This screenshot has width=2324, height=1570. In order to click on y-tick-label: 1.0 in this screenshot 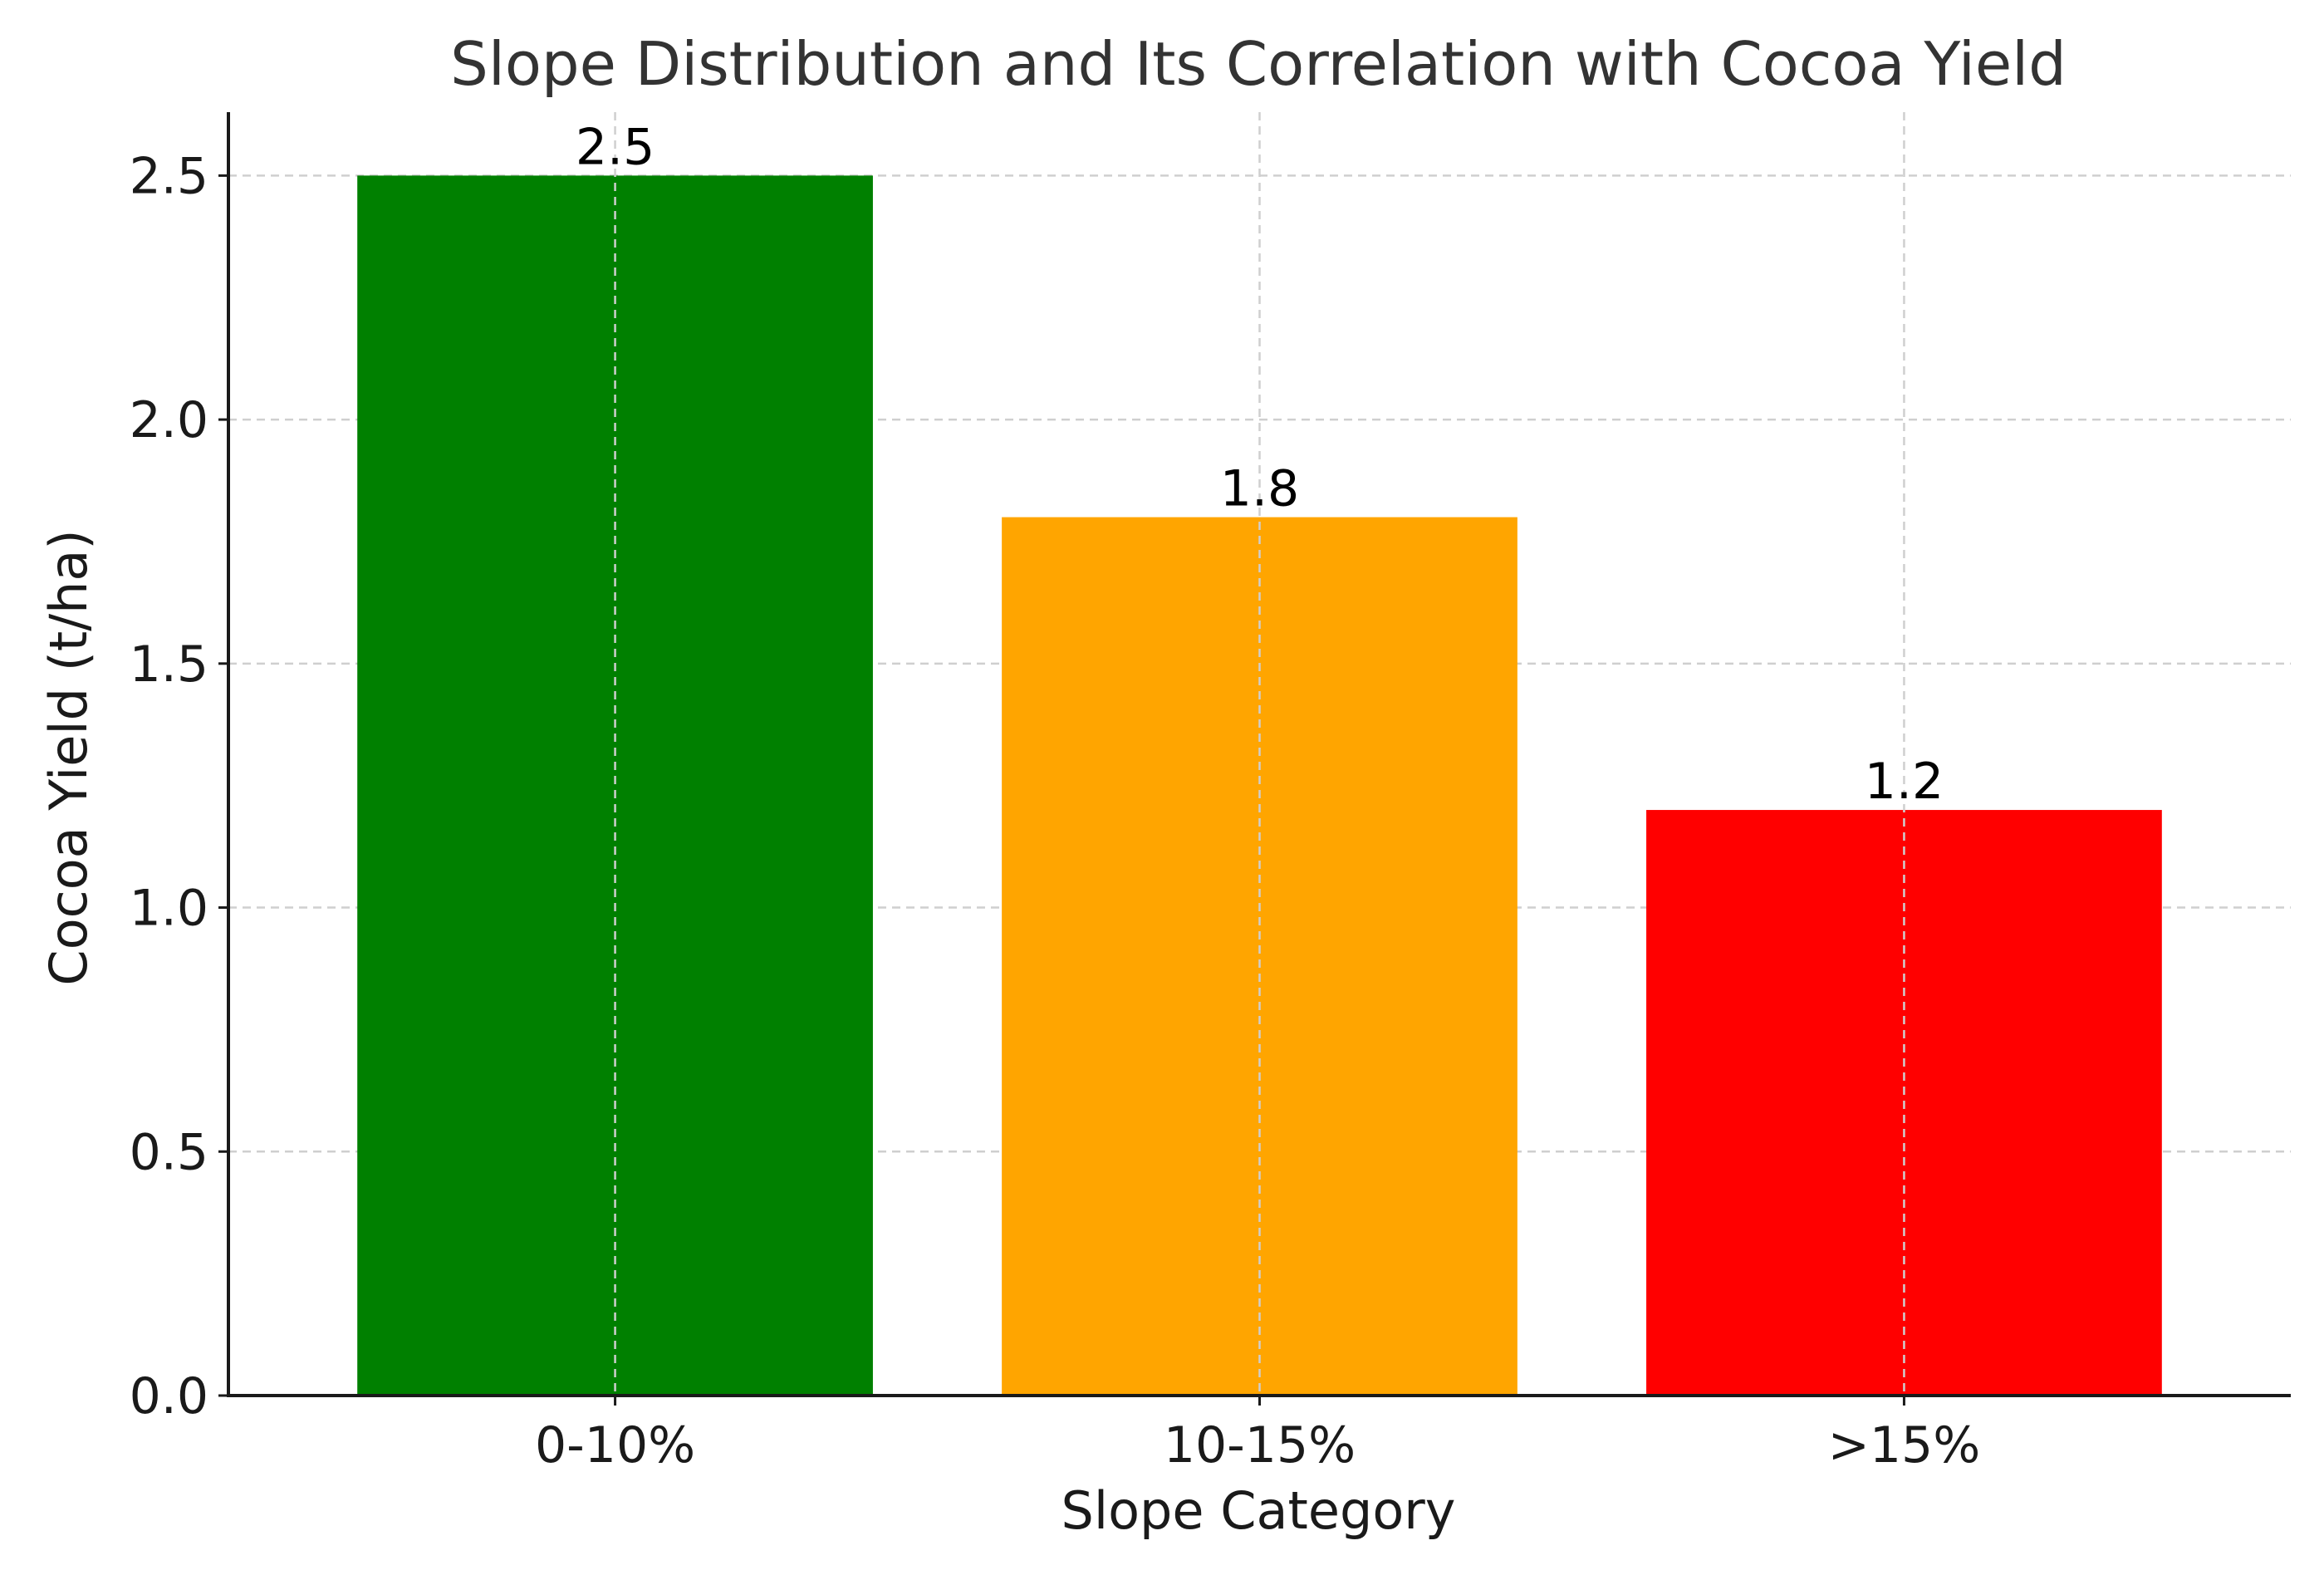, I will do `click(169, 909)`.